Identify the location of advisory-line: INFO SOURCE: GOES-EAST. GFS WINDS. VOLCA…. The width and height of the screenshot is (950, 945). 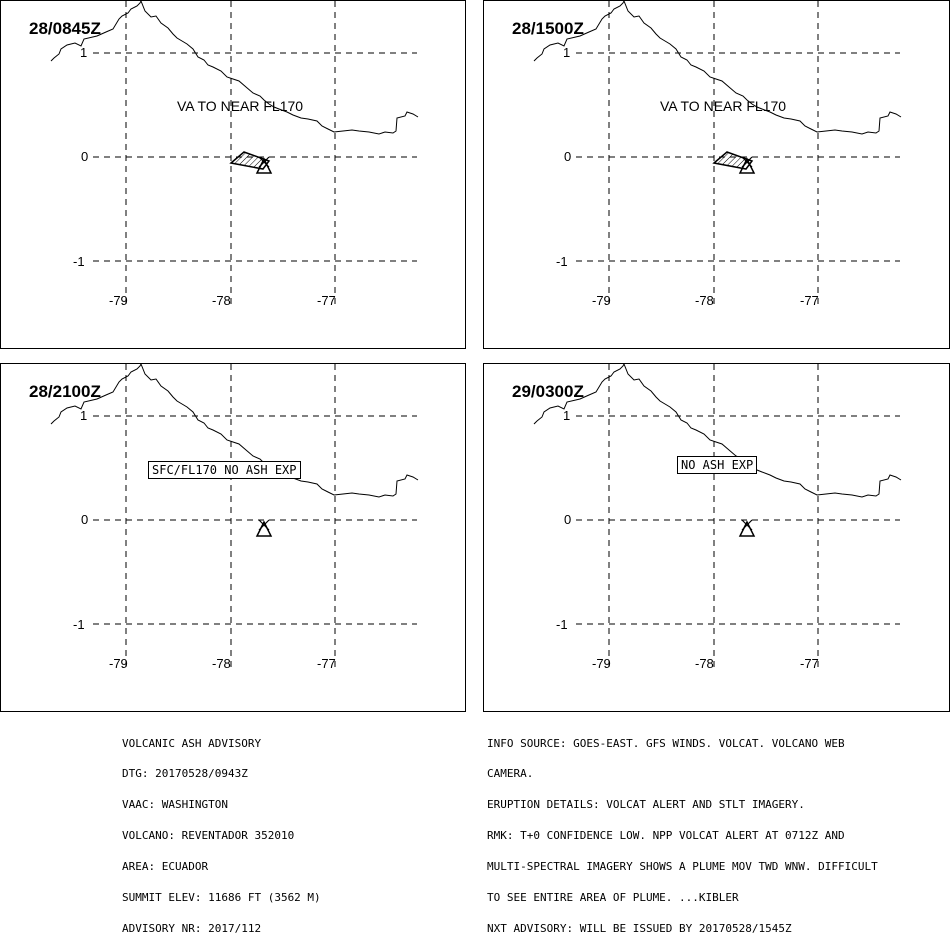
(666, 743).